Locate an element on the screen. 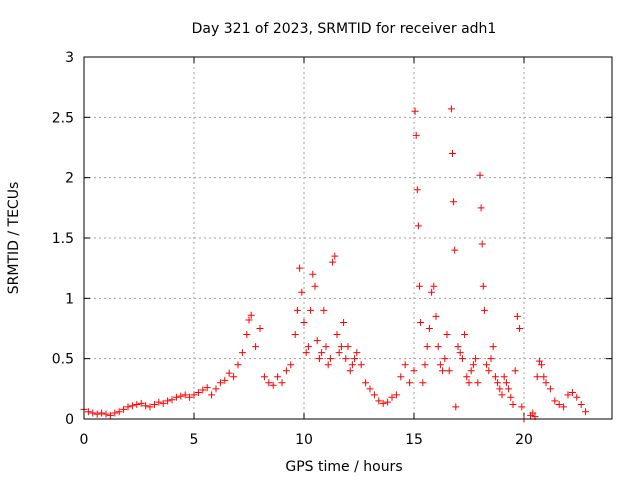  y-tick-label: 0.5 is located at coordinates (63, 360).